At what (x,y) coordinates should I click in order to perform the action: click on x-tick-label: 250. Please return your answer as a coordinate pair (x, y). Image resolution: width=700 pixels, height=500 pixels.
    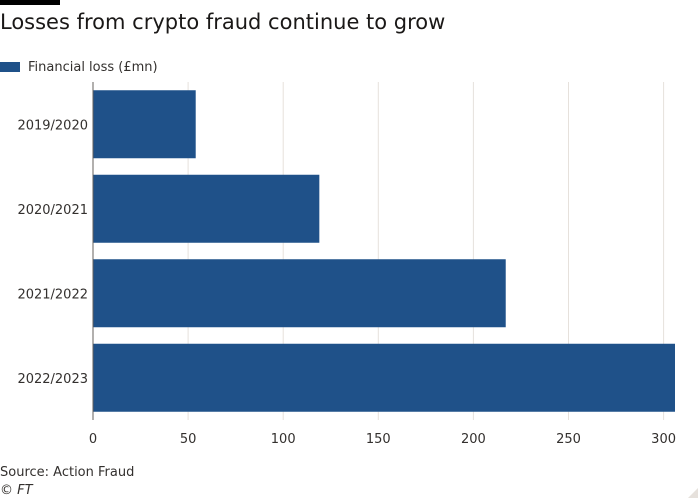
    Looking at the image, I should click on (568, 439).